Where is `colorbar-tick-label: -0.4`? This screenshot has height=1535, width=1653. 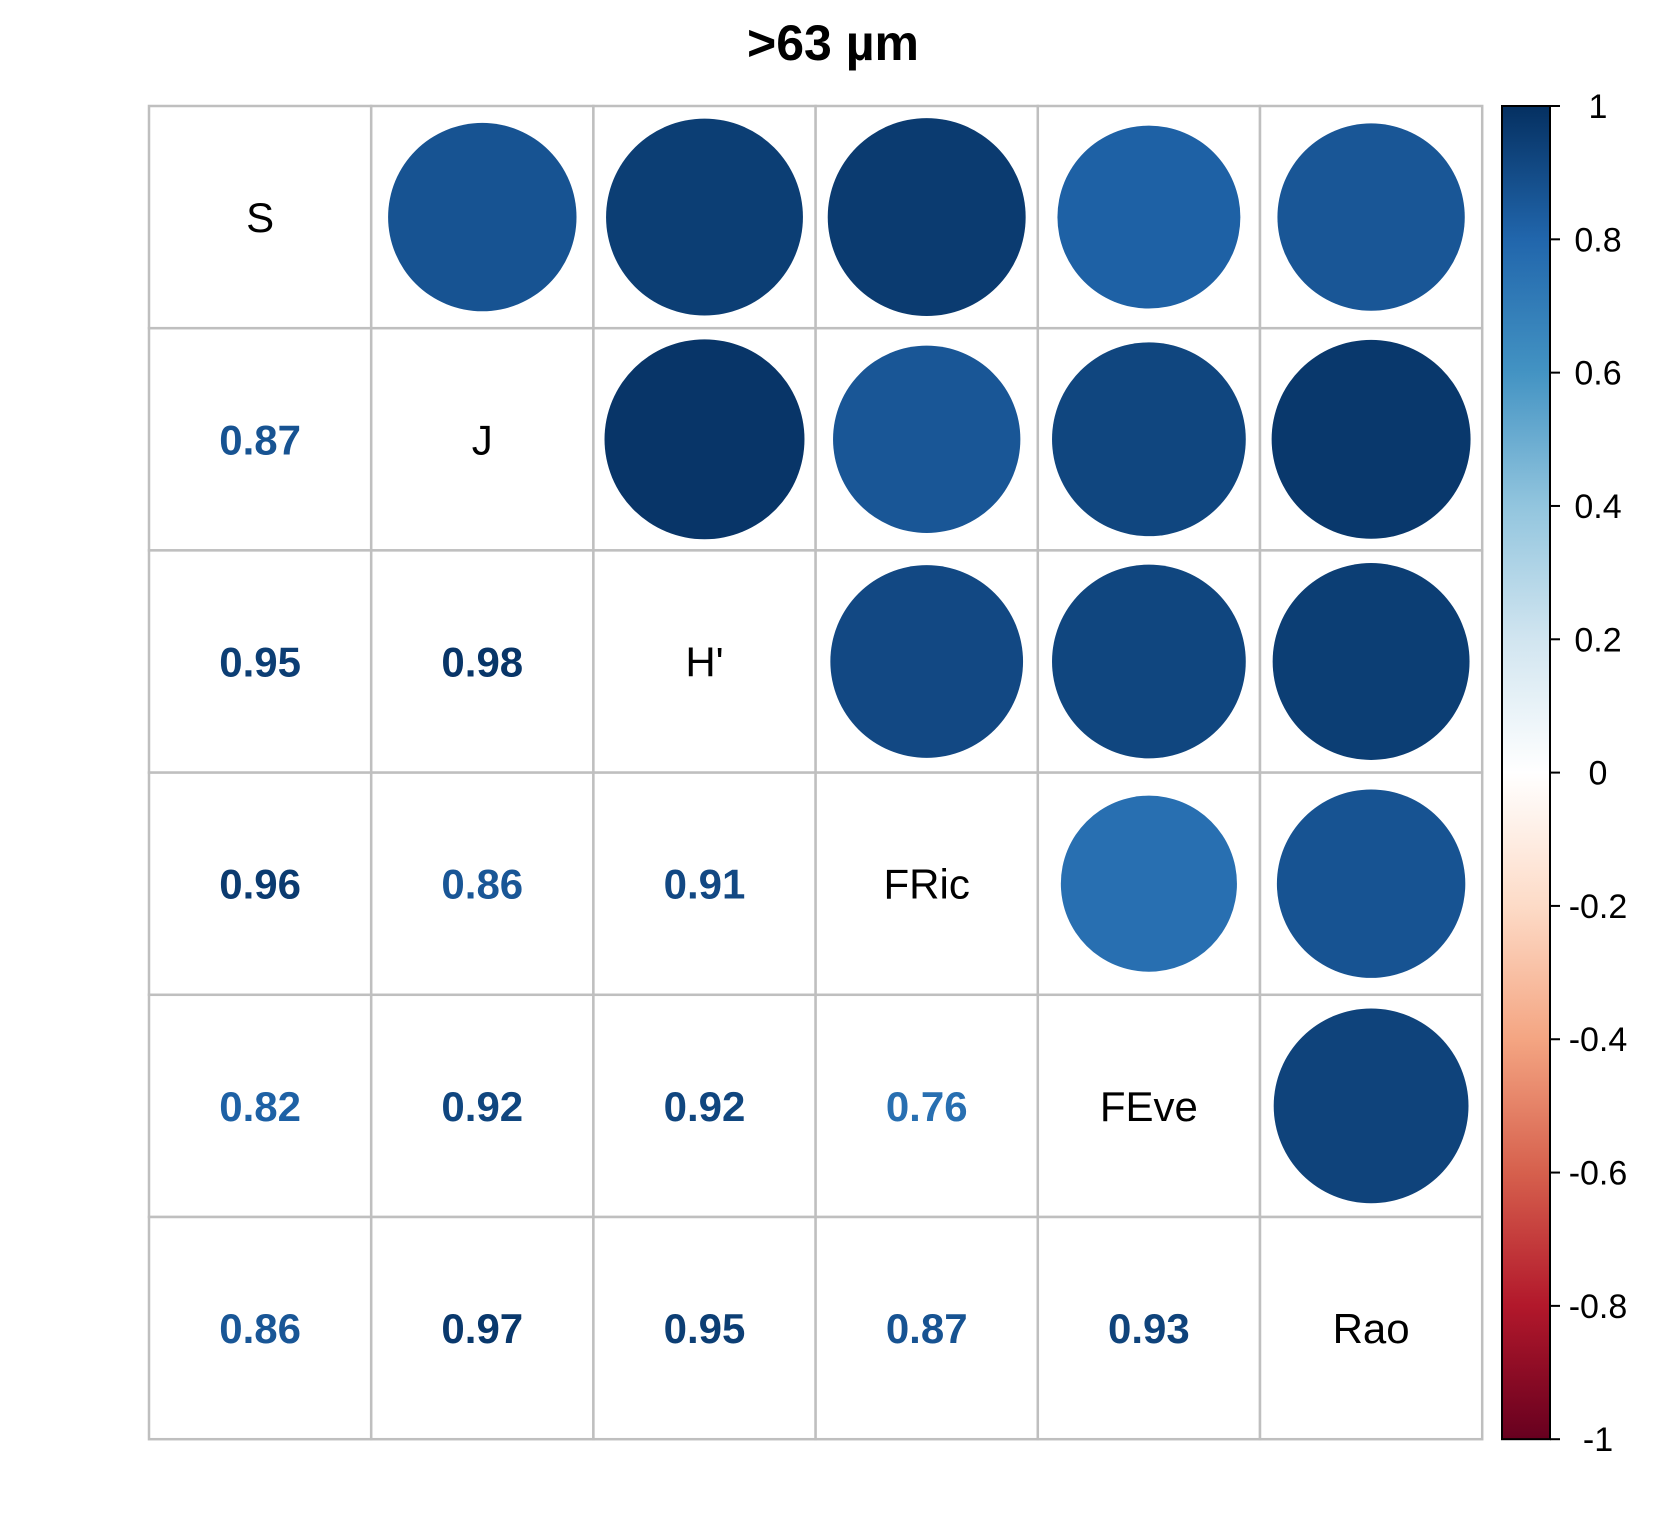 colorbar-tick-label: -0.4 is located at coordinates (1598, 1040).